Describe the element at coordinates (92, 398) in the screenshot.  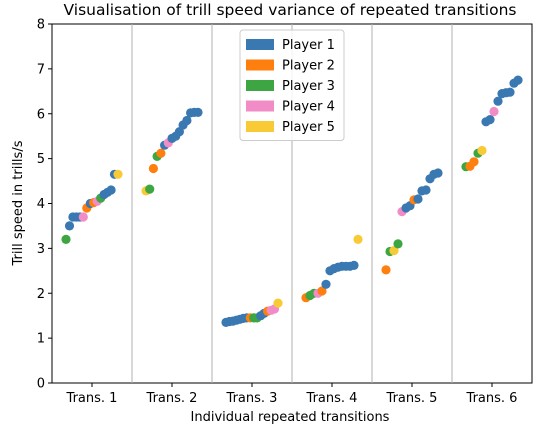
I see `x-tick-label: Trans. 1` at that location.